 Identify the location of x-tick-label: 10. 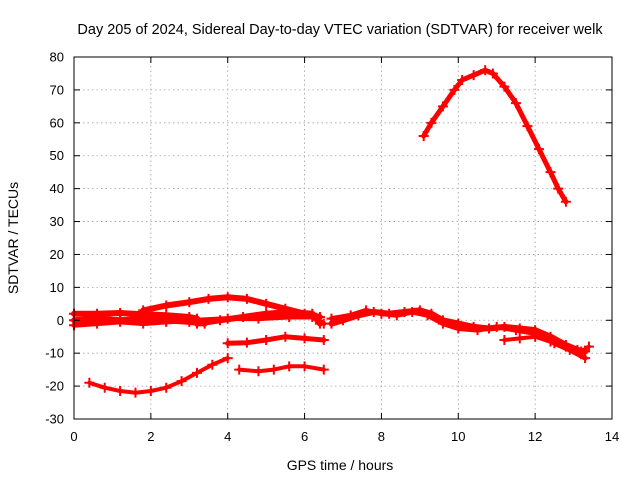
(458, 436).